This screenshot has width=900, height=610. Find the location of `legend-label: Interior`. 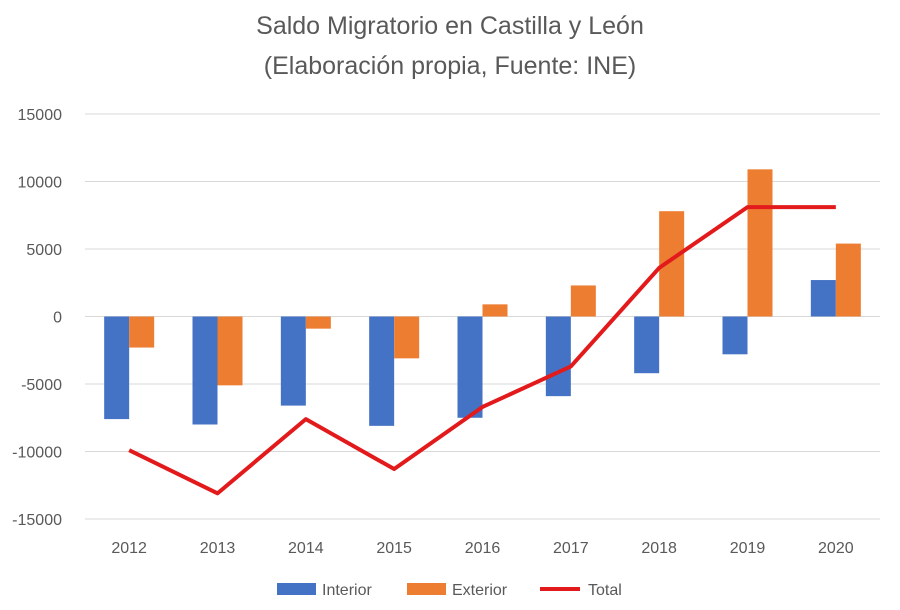

legend-label: Interior is located at coordinates (347, 590).